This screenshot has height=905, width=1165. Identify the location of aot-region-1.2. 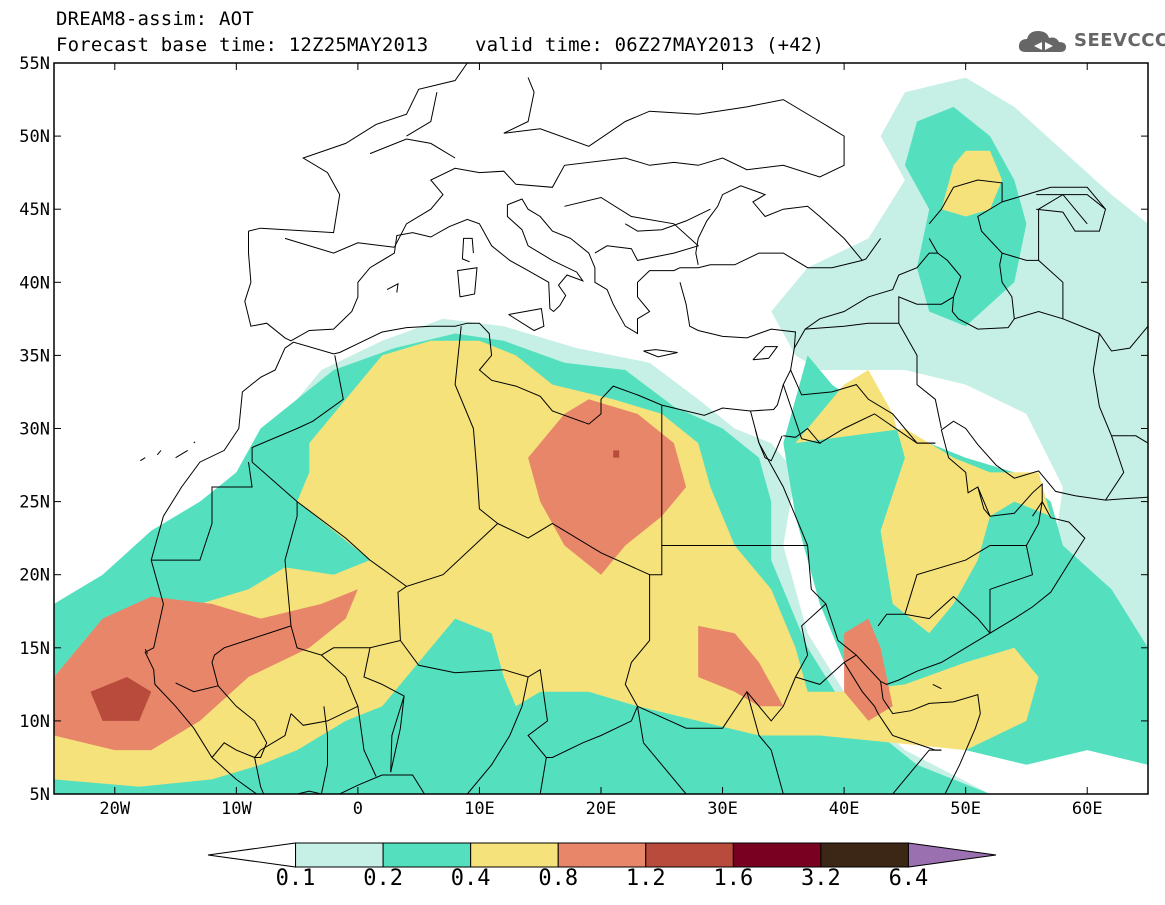
(616, 454).